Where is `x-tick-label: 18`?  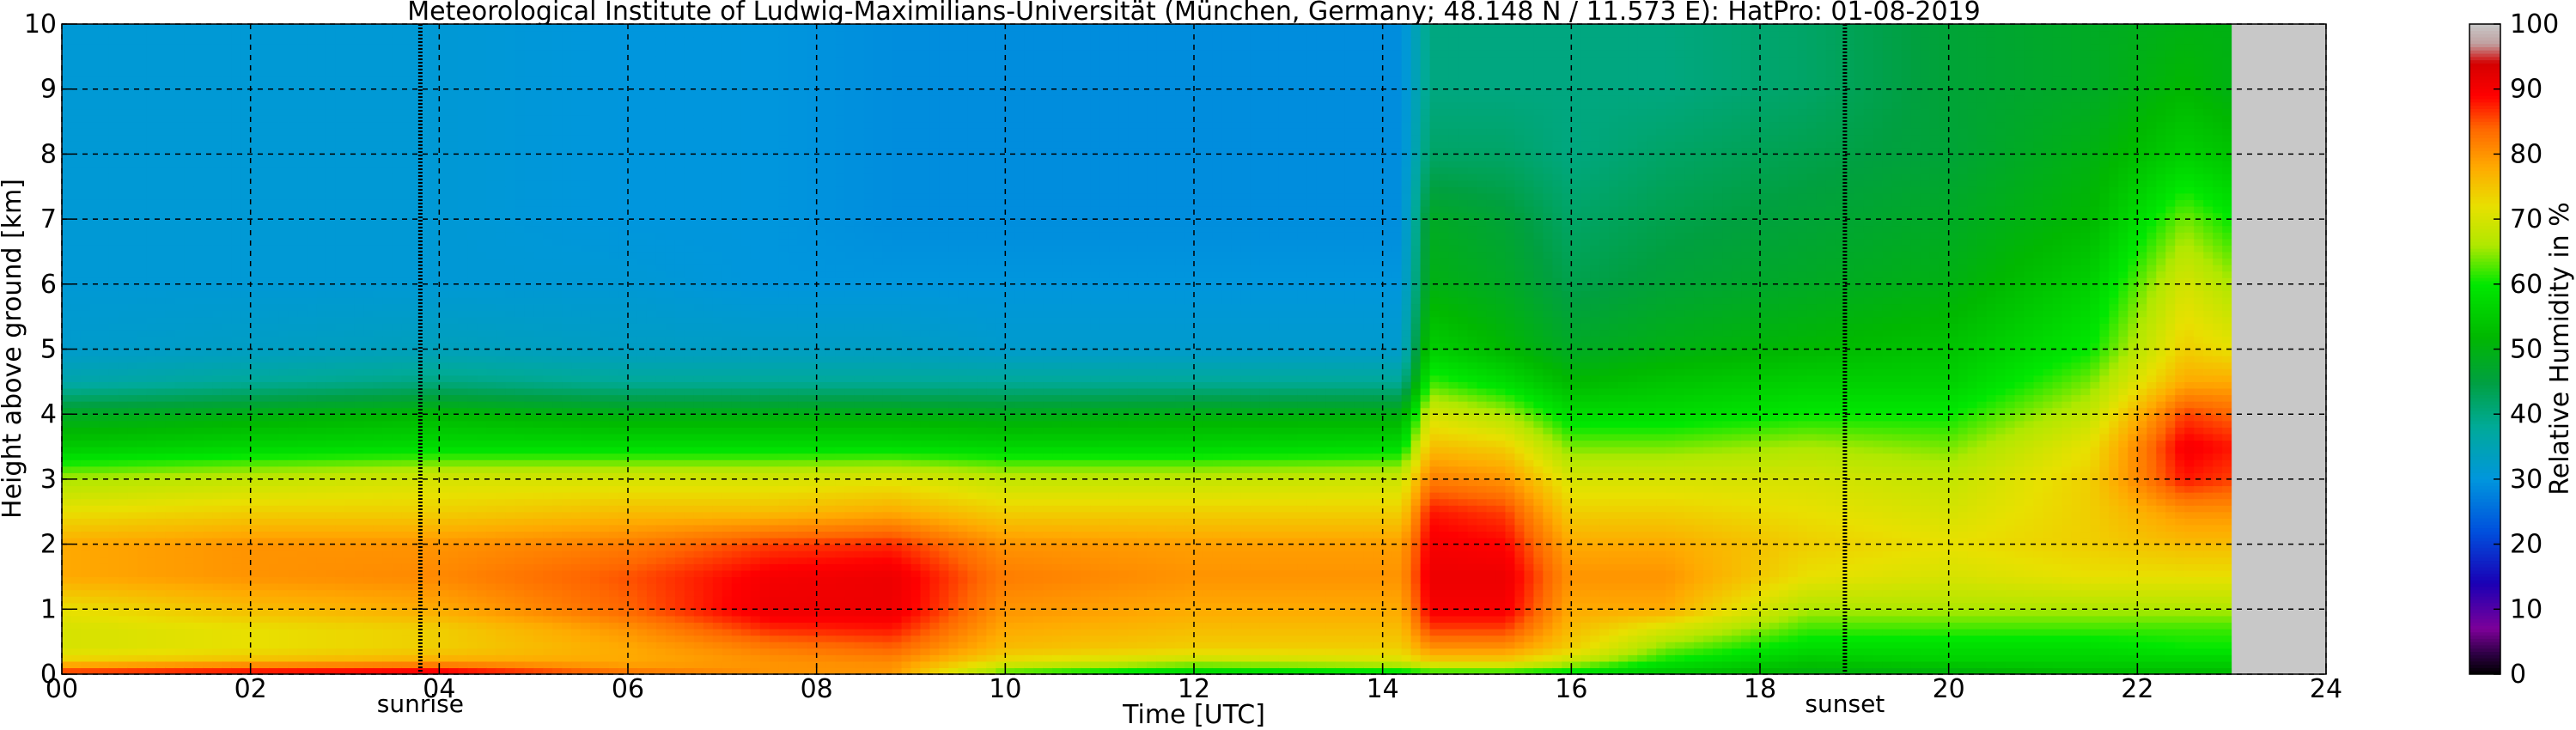 x-tick-label: 18 is located at coordinates (1760, 689).